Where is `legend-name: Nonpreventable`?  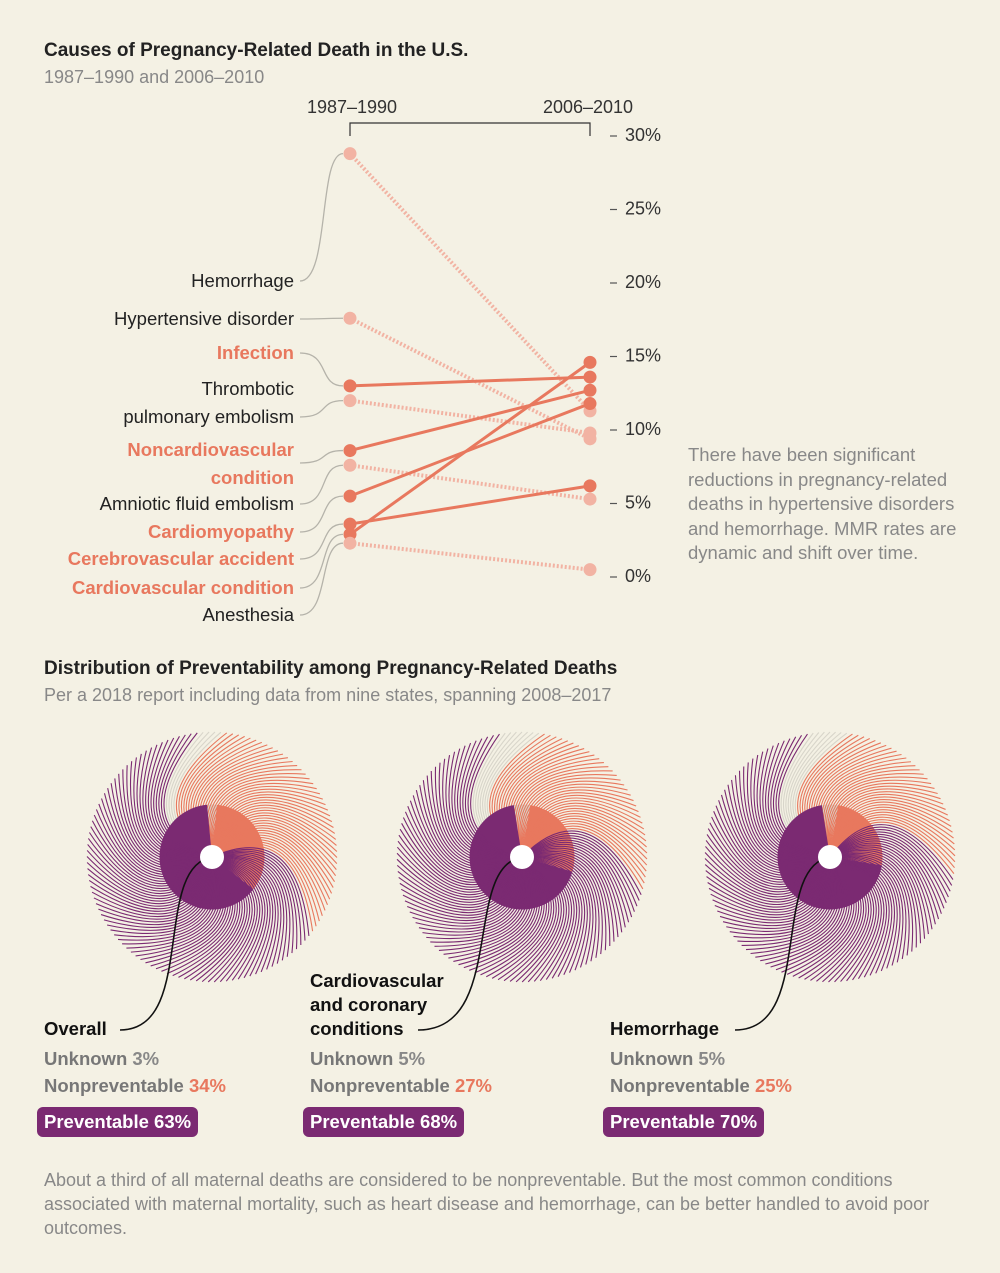
legend-name: Nonpreventable is located at coordinates (680, 1085).